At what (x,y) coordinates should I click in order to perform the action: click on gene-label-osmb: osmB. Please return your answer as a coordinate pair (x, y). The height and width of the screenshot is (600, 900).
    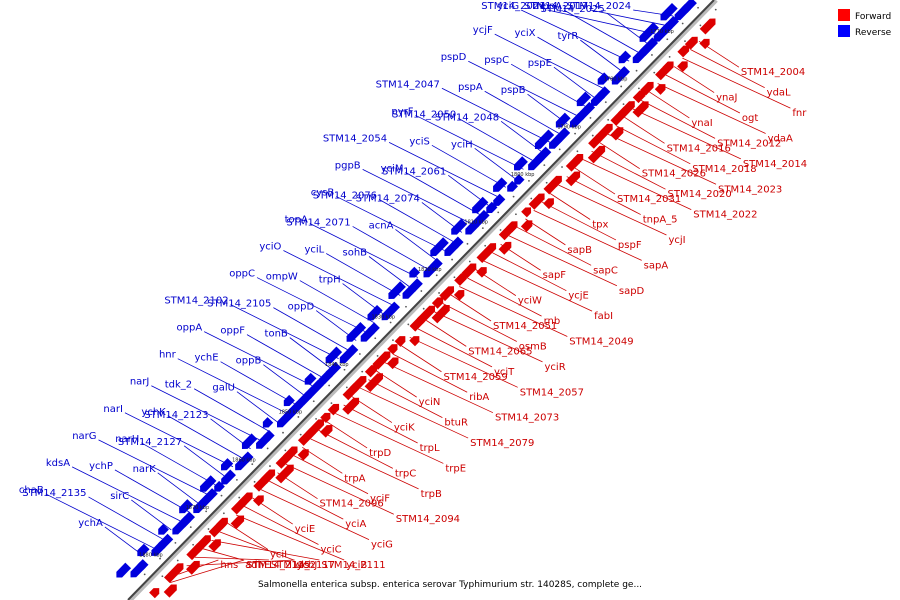
    Looking at the image, I should click on (533, 346).